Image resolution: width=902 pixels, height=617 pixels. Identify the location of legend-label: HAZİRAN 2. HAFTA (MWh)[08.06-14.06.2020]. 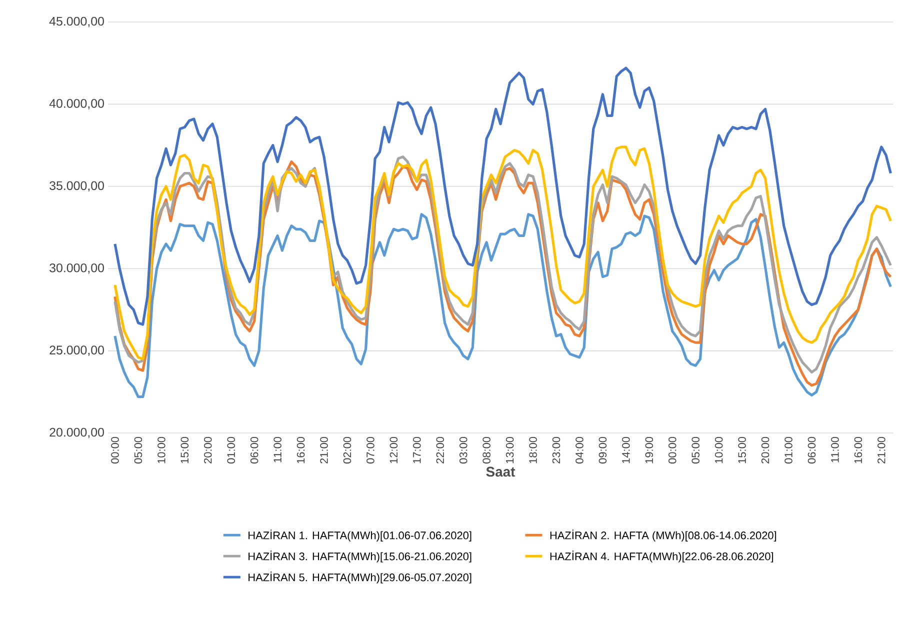
(663, 536).